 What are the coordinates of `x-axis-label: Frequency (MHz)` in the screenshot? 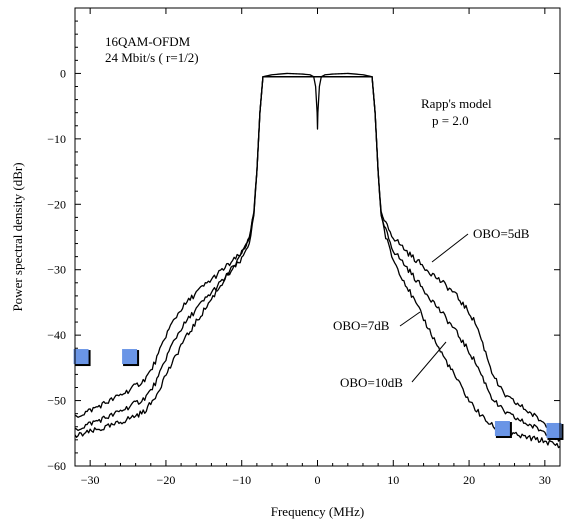 It's located at (318, 511).